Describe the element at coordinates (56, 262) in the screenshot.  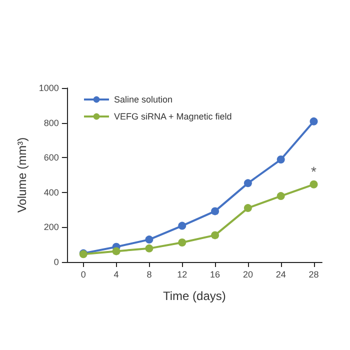
I see `y-tick-label: 0` at that location.